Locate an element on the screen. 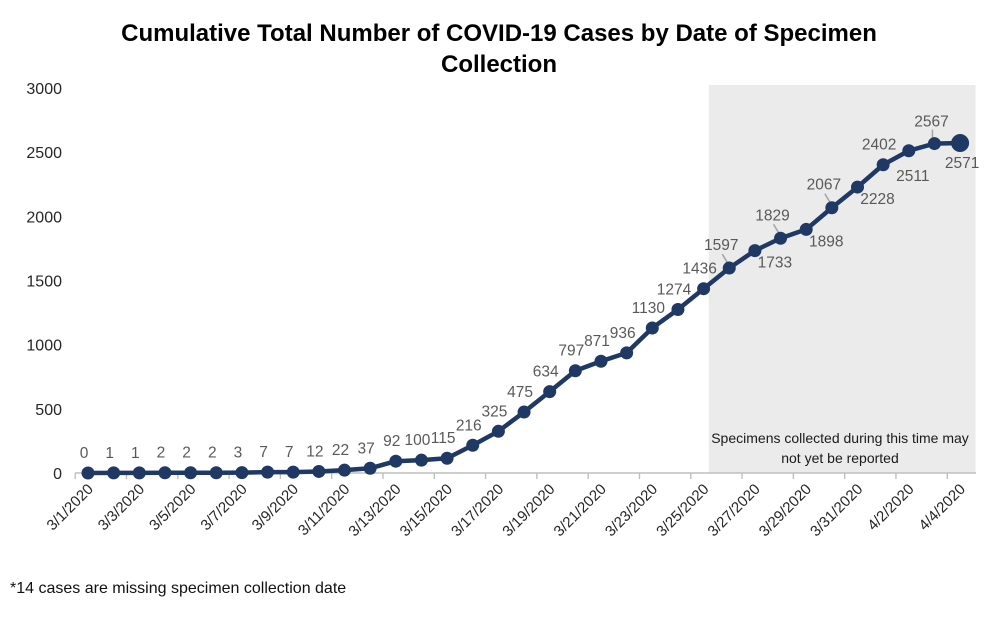  x-axis-label: 3/5/2020 is located at coordinates (172, 507).